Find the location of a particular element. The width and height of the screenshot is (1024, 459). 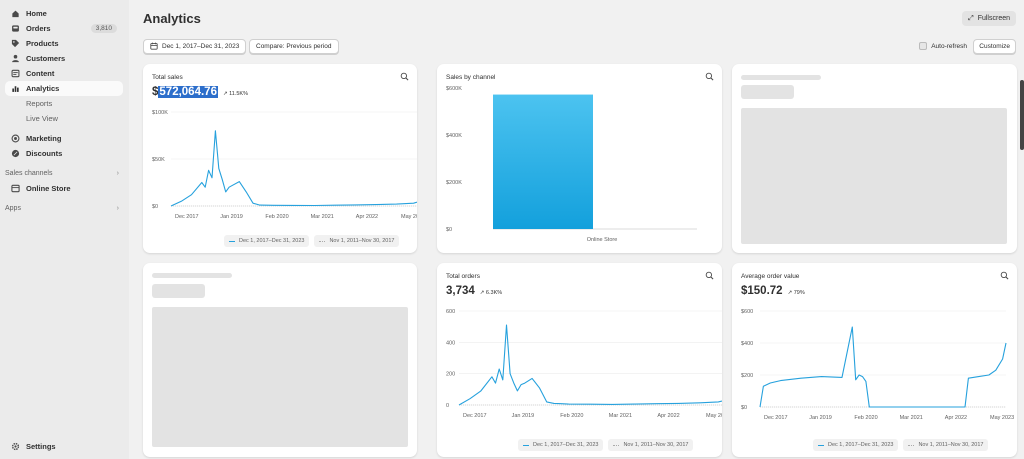

skeleton-value is located at coordinates (178, 291).